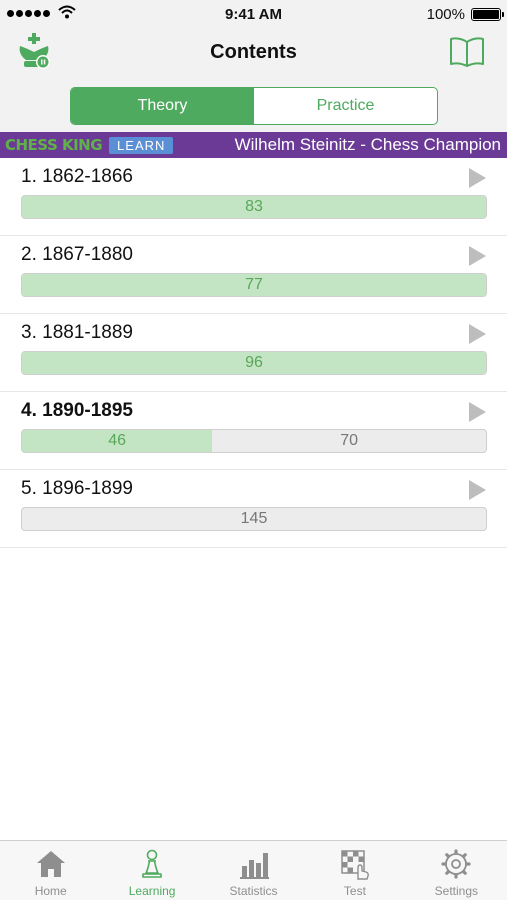 The image size is (507, 900). I want to click on segment-bar: Theory Practice, so click(253, 105).